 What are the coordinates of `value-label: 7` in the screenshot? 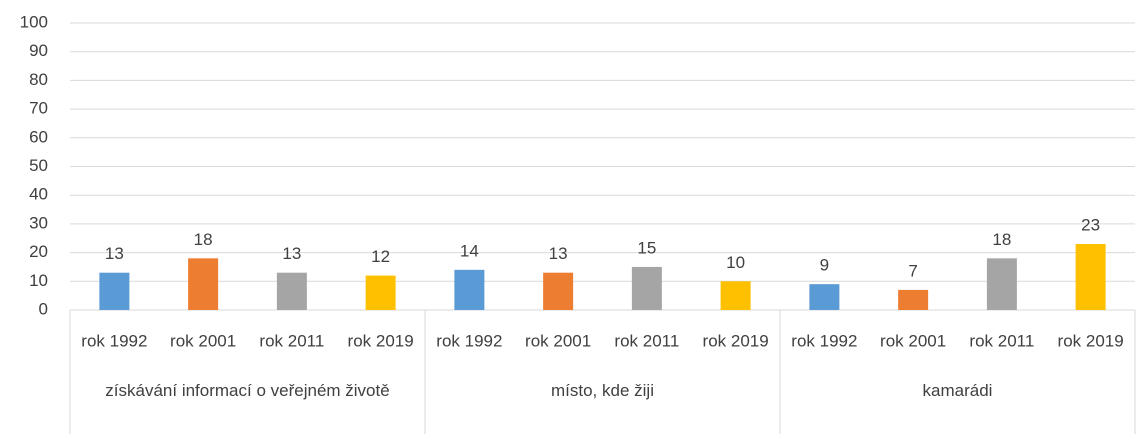 It's located at (912, 270).